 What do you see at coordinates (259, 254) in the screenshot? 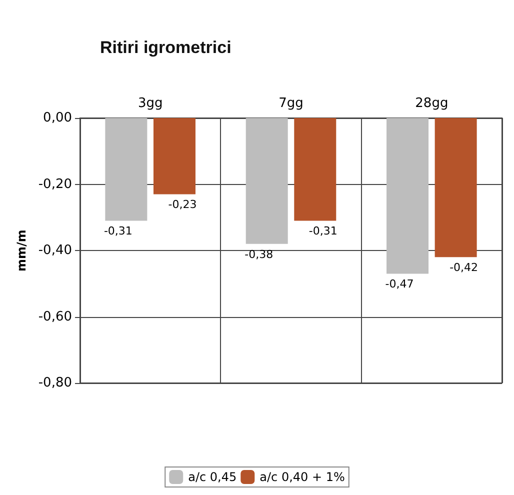
I see `data-label: -0,38` at bounding box center [259, 254].